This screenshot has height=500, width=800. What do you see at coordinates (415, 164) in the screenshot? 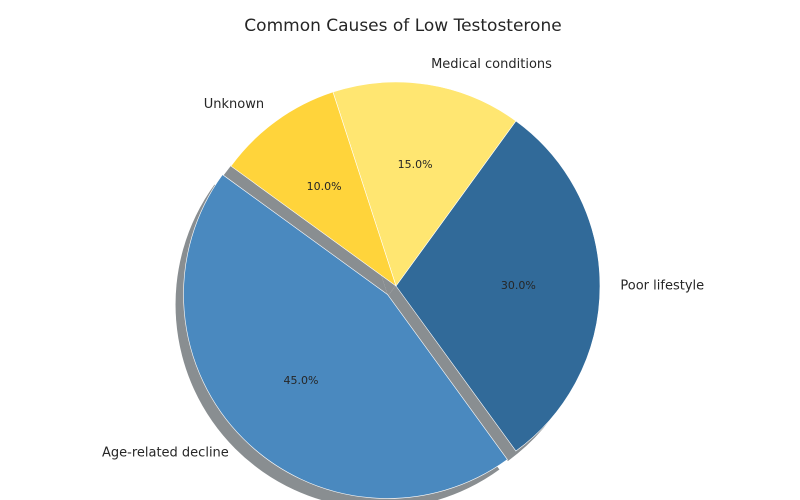
I see `percent-label-medical-conditions: 15.0%` at bounding box center [415, 164].